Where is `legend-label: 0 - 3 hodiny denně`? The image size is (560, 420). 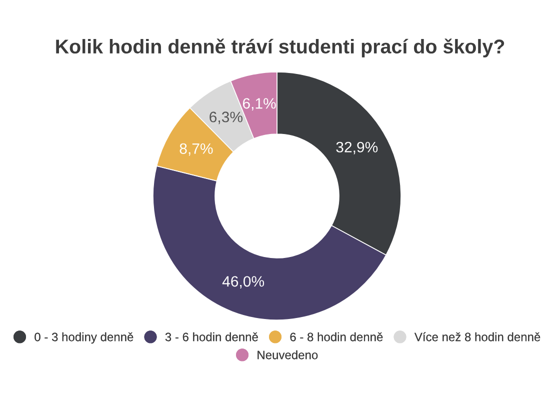
legend-label: 0 - 3 hodiny denně is located at coordinates (84, 338).